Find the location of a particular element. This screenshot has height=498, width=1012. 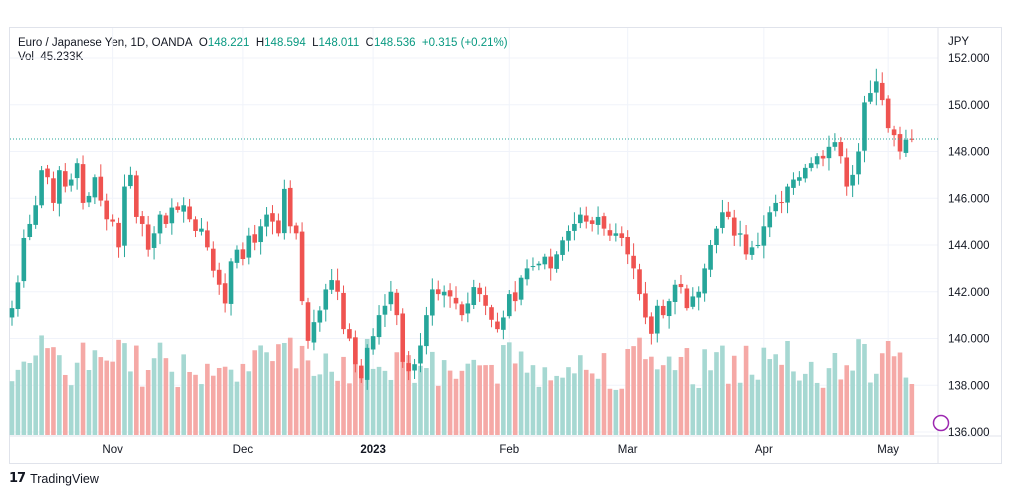

high-value: 148.594 is located at coordinates (285, 43).